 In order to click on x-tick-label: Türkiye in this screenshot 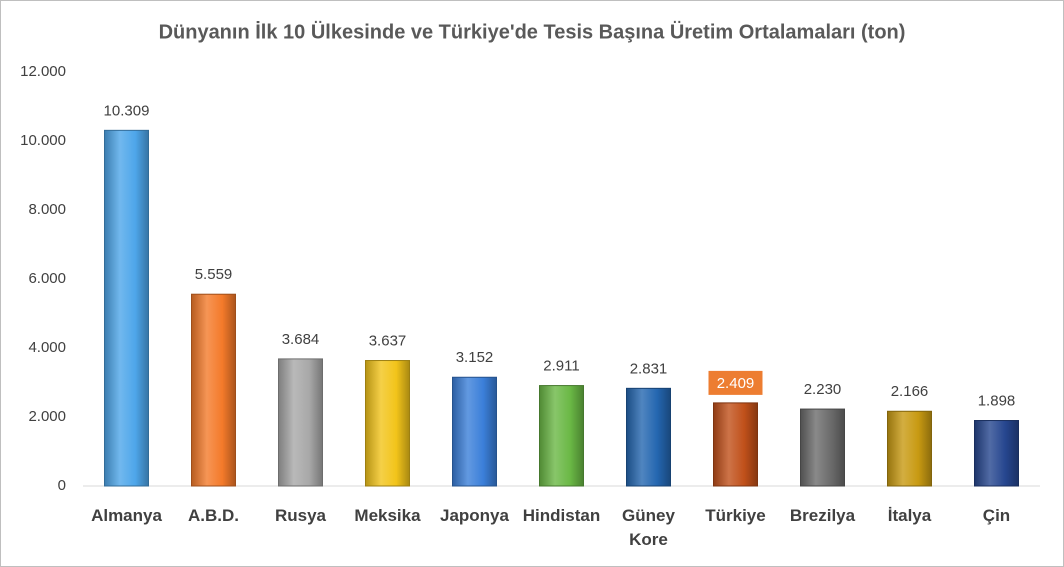, I will do `click(735, 515)`.